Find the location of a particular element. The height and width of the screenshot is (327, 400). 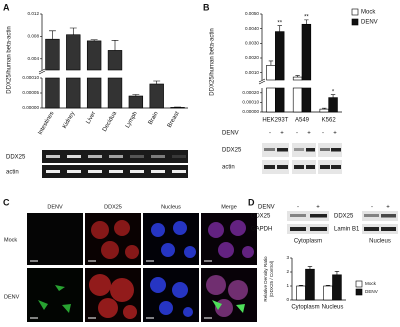

x-tick-label: Nucleus is located at coordinates (333, 308).